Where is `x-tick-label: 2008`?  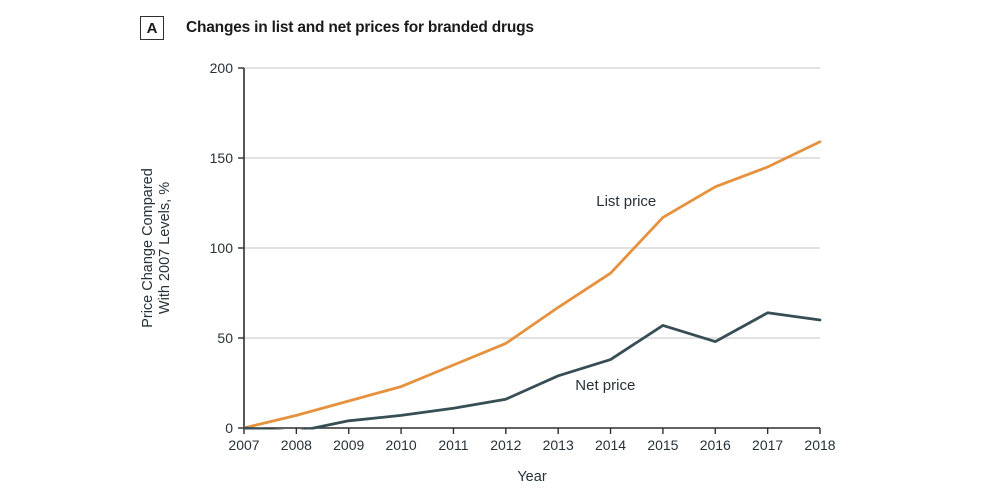 x-tick-label: 2008 is located at coordinates (296, 445).